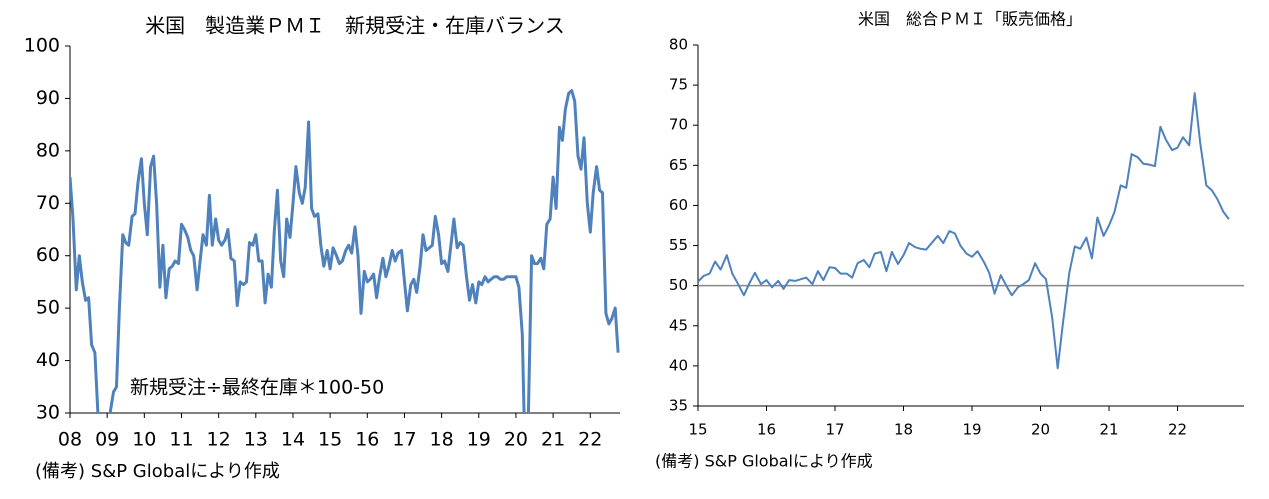 The image size is (1269, 499). What do you see at coordinates (678, 85) in the screenshot?
I see `y-tick-label: 75` at bounding box center [678, 85].